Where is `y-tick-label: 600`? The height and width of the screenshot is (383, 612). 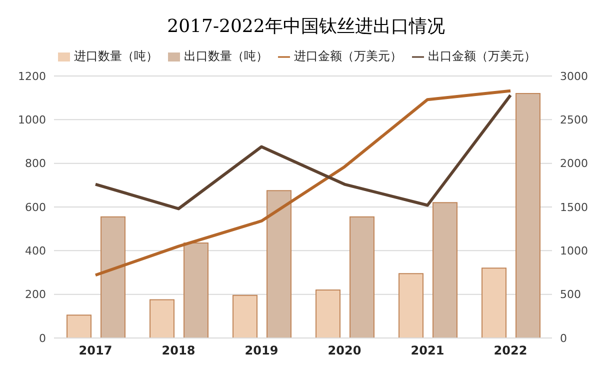 y-tick-label: 600 is located at coordinates (35, 207).